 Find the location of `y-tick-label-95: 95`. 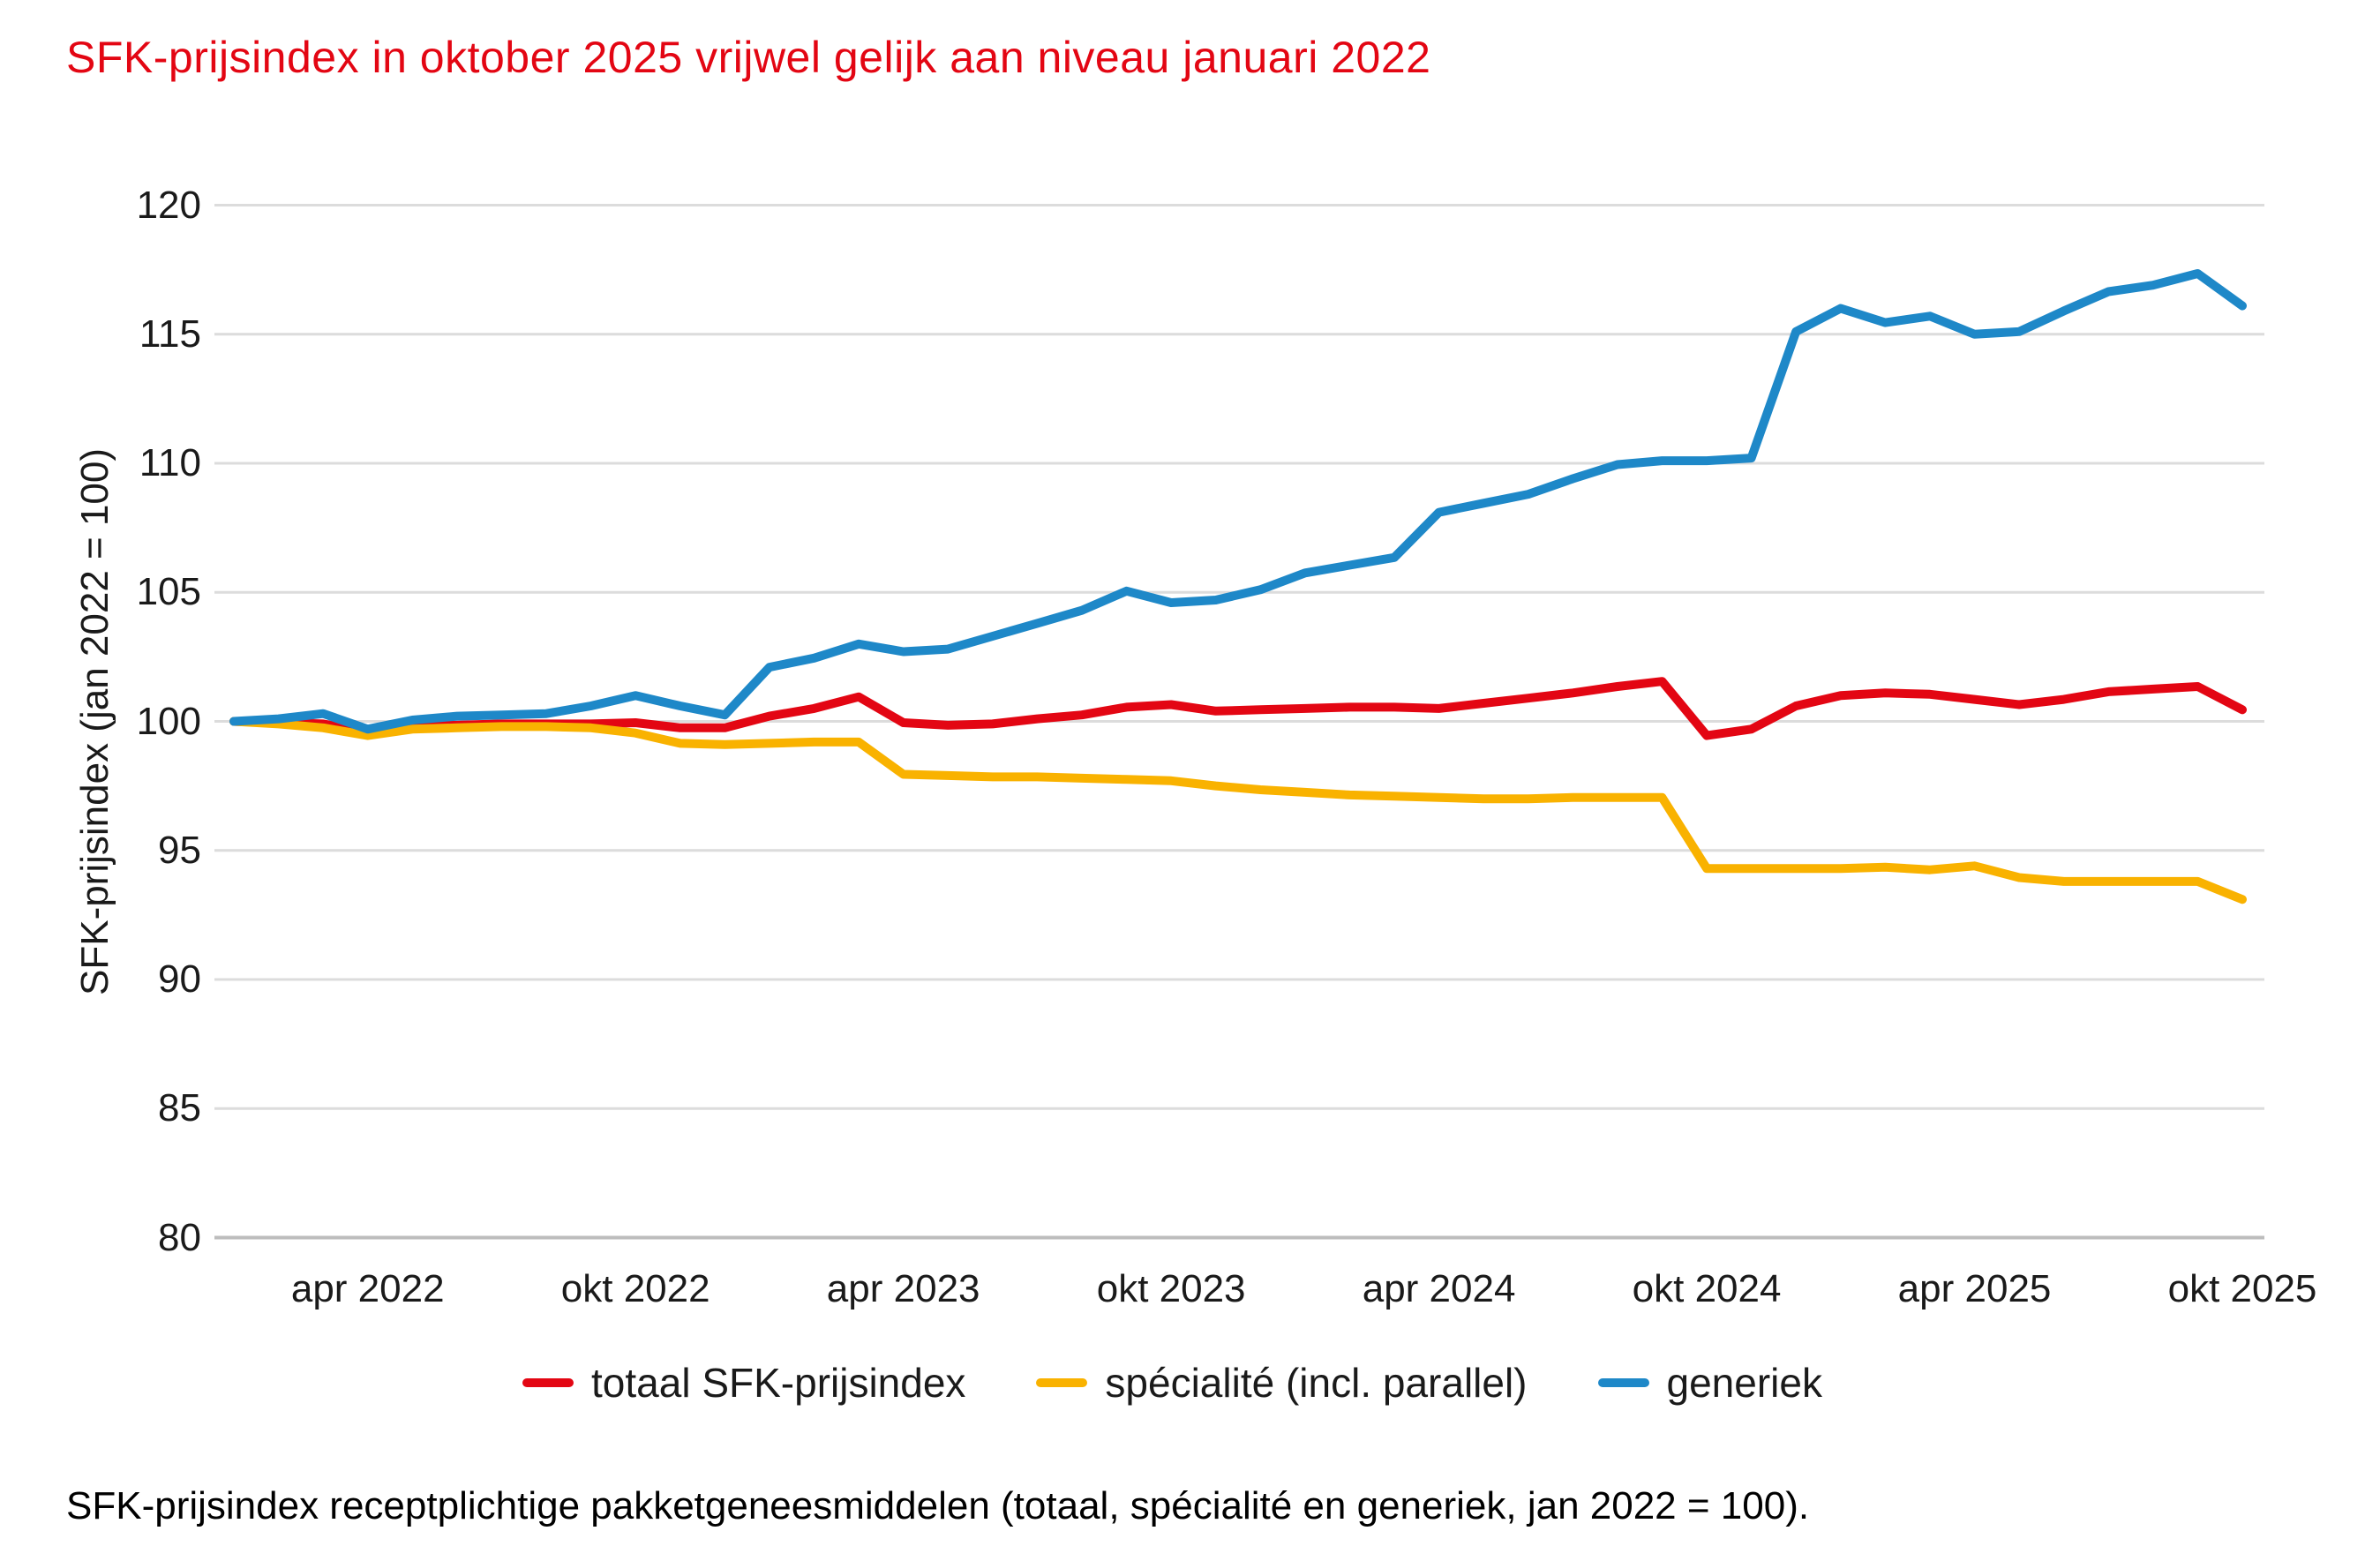

y-tick-label-95: 95 is located at coordinates (179, 850).